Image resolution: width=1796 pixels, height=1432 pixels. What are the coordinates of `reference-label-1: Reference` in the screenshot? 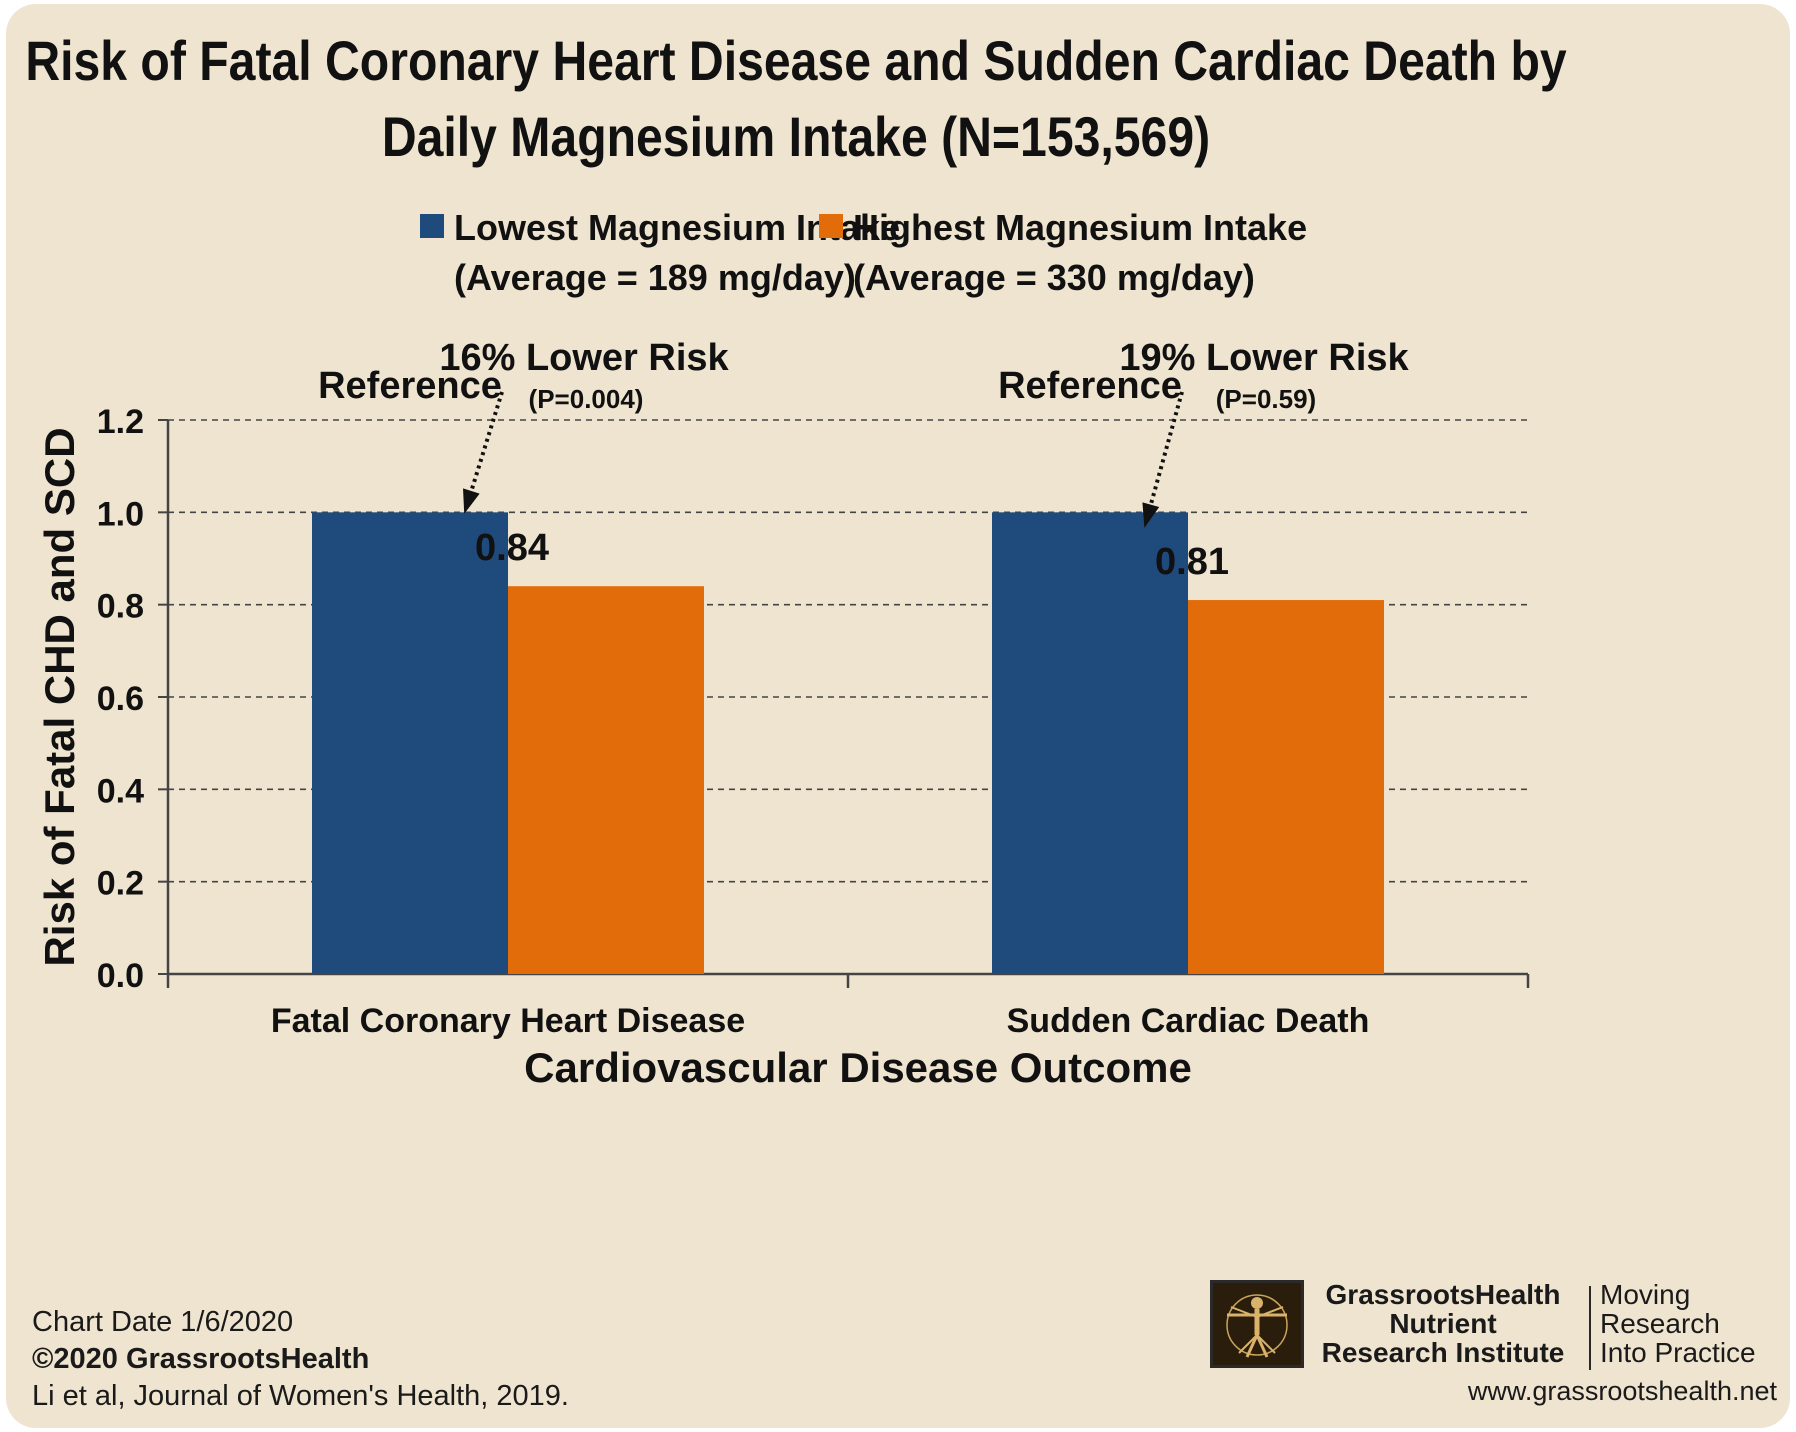 It's located at (410, 386).